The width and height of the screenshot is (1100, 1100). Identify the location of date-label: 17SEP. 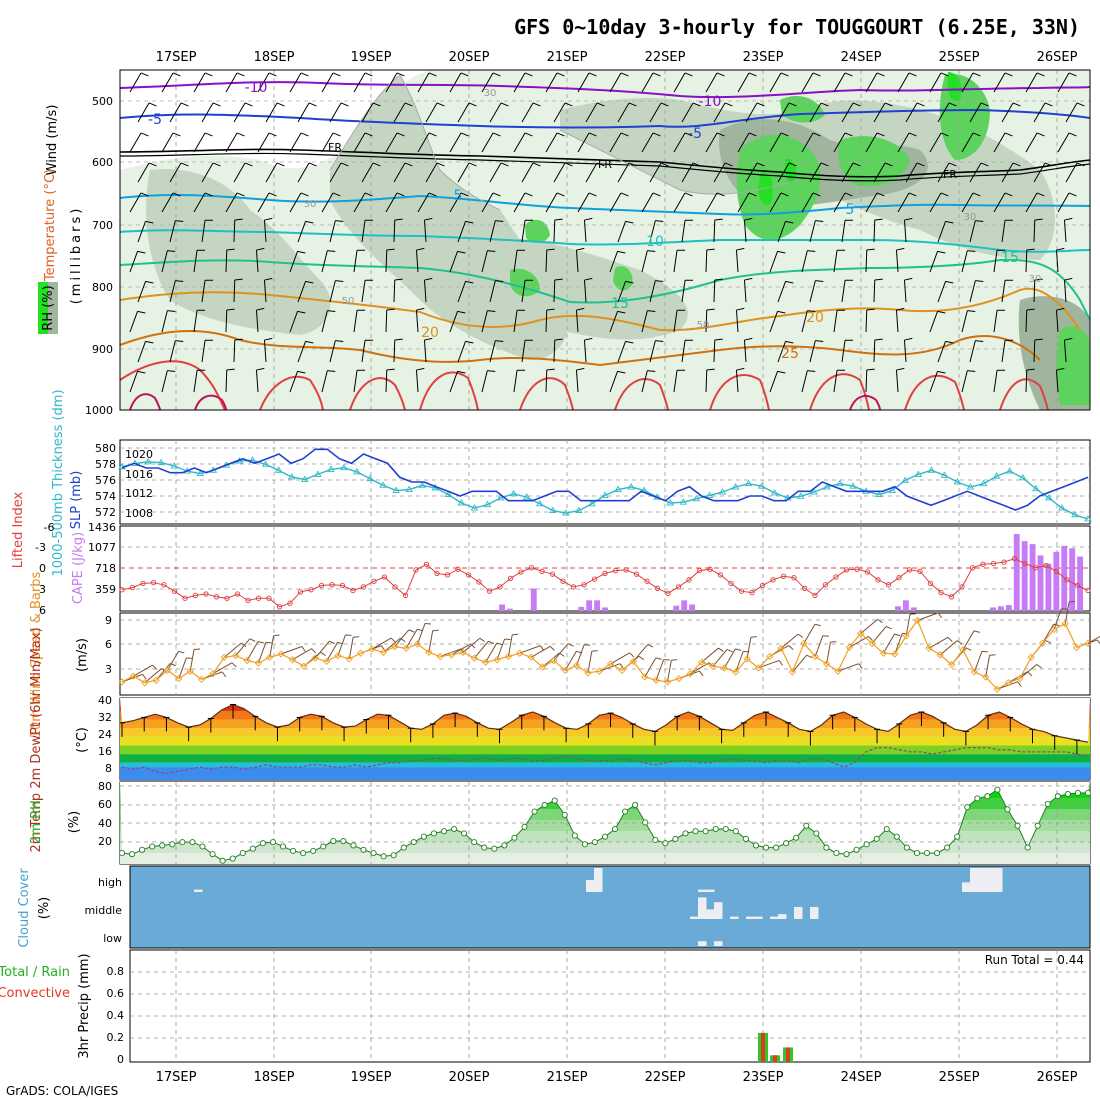
(176, 1077).